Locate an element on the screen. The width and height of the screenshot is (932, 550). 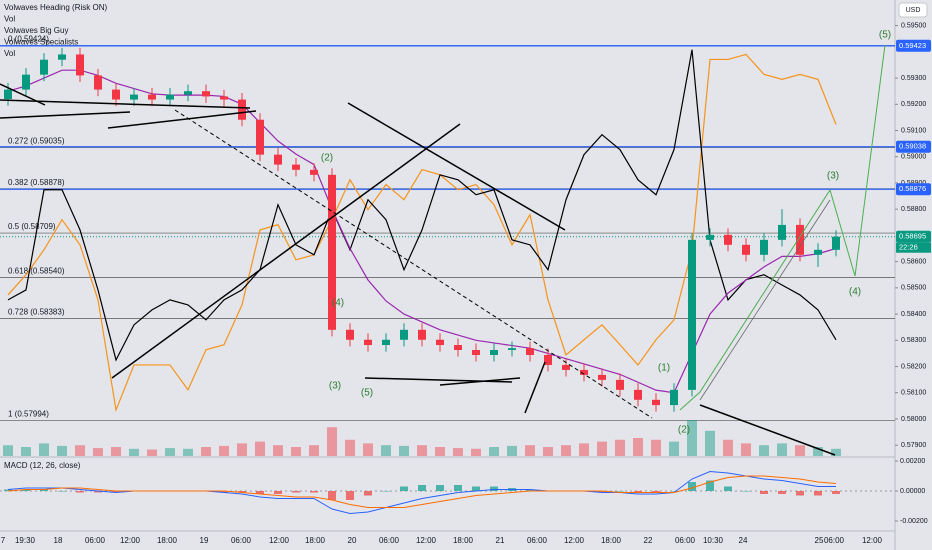
legend-entry: Volwaves Big Guy is located at coordinates (36, 30).